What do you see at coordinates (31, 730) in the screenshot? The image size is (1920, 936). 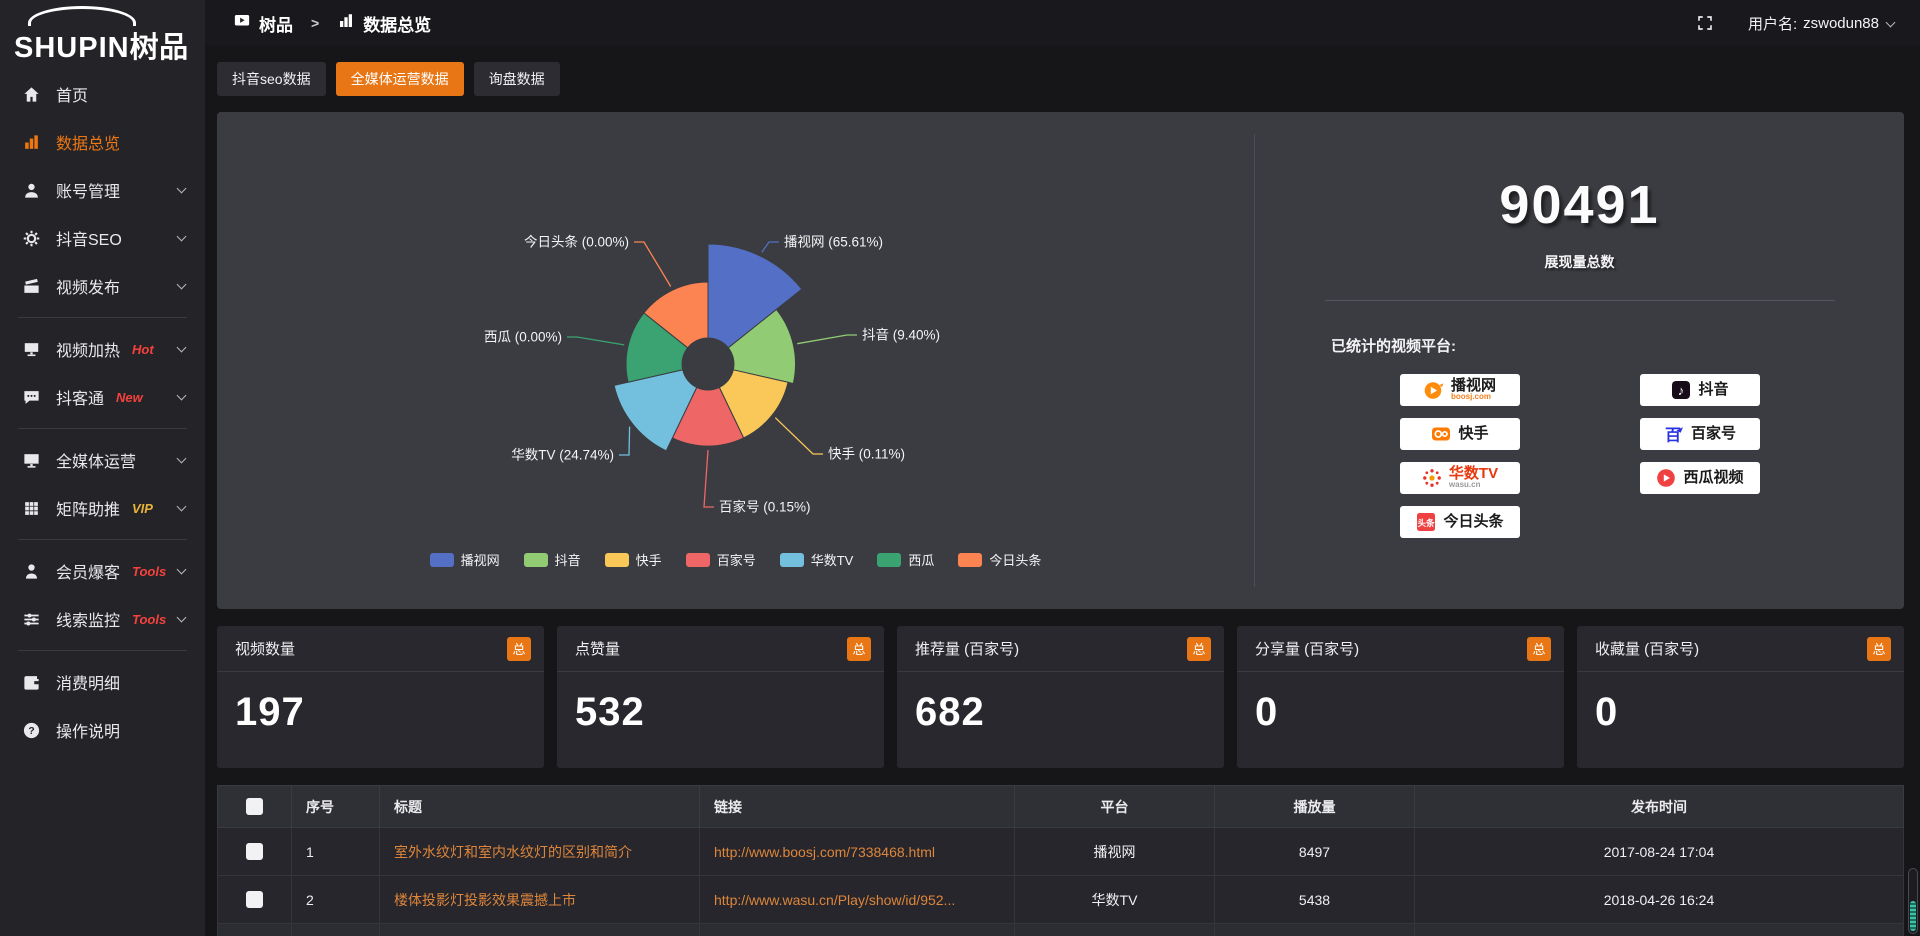 I see `question-icon: ?` at bounding box center [31, 730].